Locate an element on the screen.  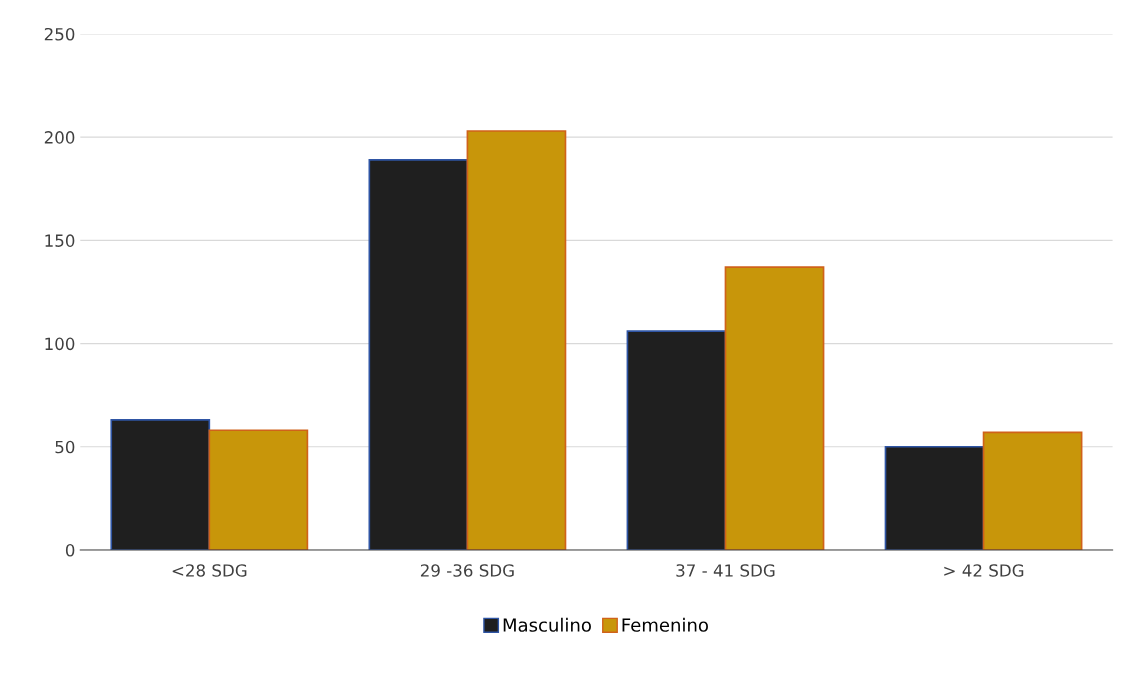
y-tick-label: 0 is located at coordinates (70, 550).